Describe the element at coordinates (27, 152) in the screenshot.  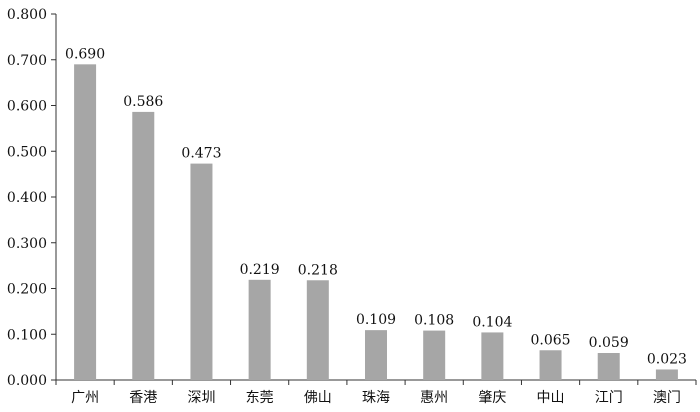
I see `y-tick-label: 0.500` at that location.